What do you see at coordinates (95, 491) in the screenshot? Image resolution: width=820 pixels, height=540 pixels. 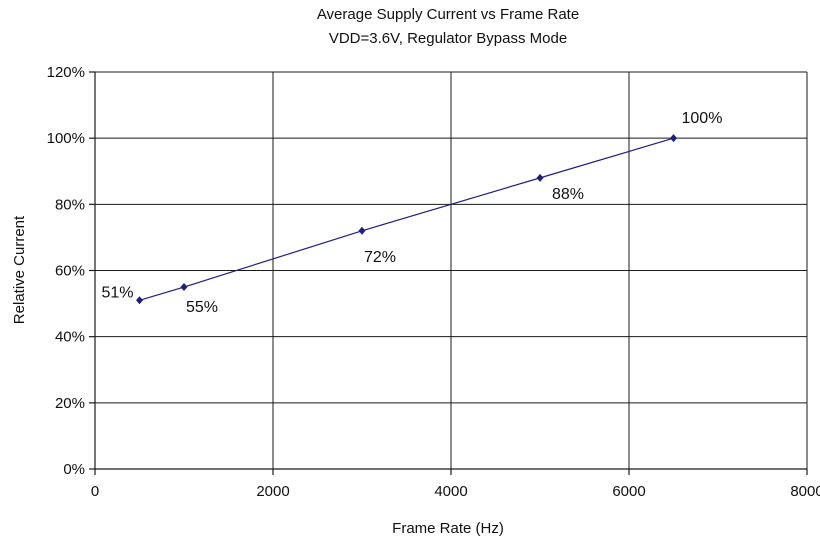 I see `x-tick-label: 0` at bounding box center [95, 491].